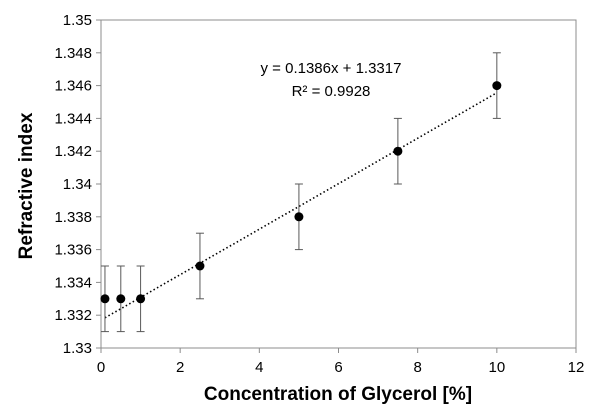 The height and width of the screenshot is (416, 605). Describe the element at coordinates (417, 367) in the screenshot. I see `x-tick-label: 8` at that location.